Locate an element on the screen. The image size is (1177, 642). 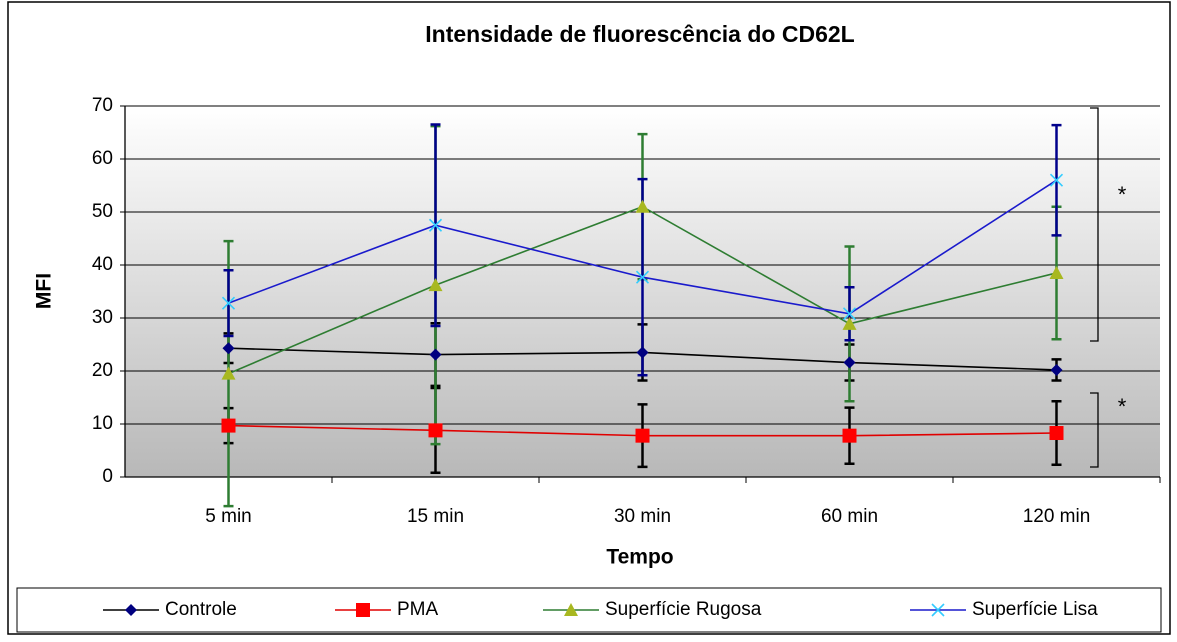
y-tick-label: 0 is located at coordinates (107, 476).